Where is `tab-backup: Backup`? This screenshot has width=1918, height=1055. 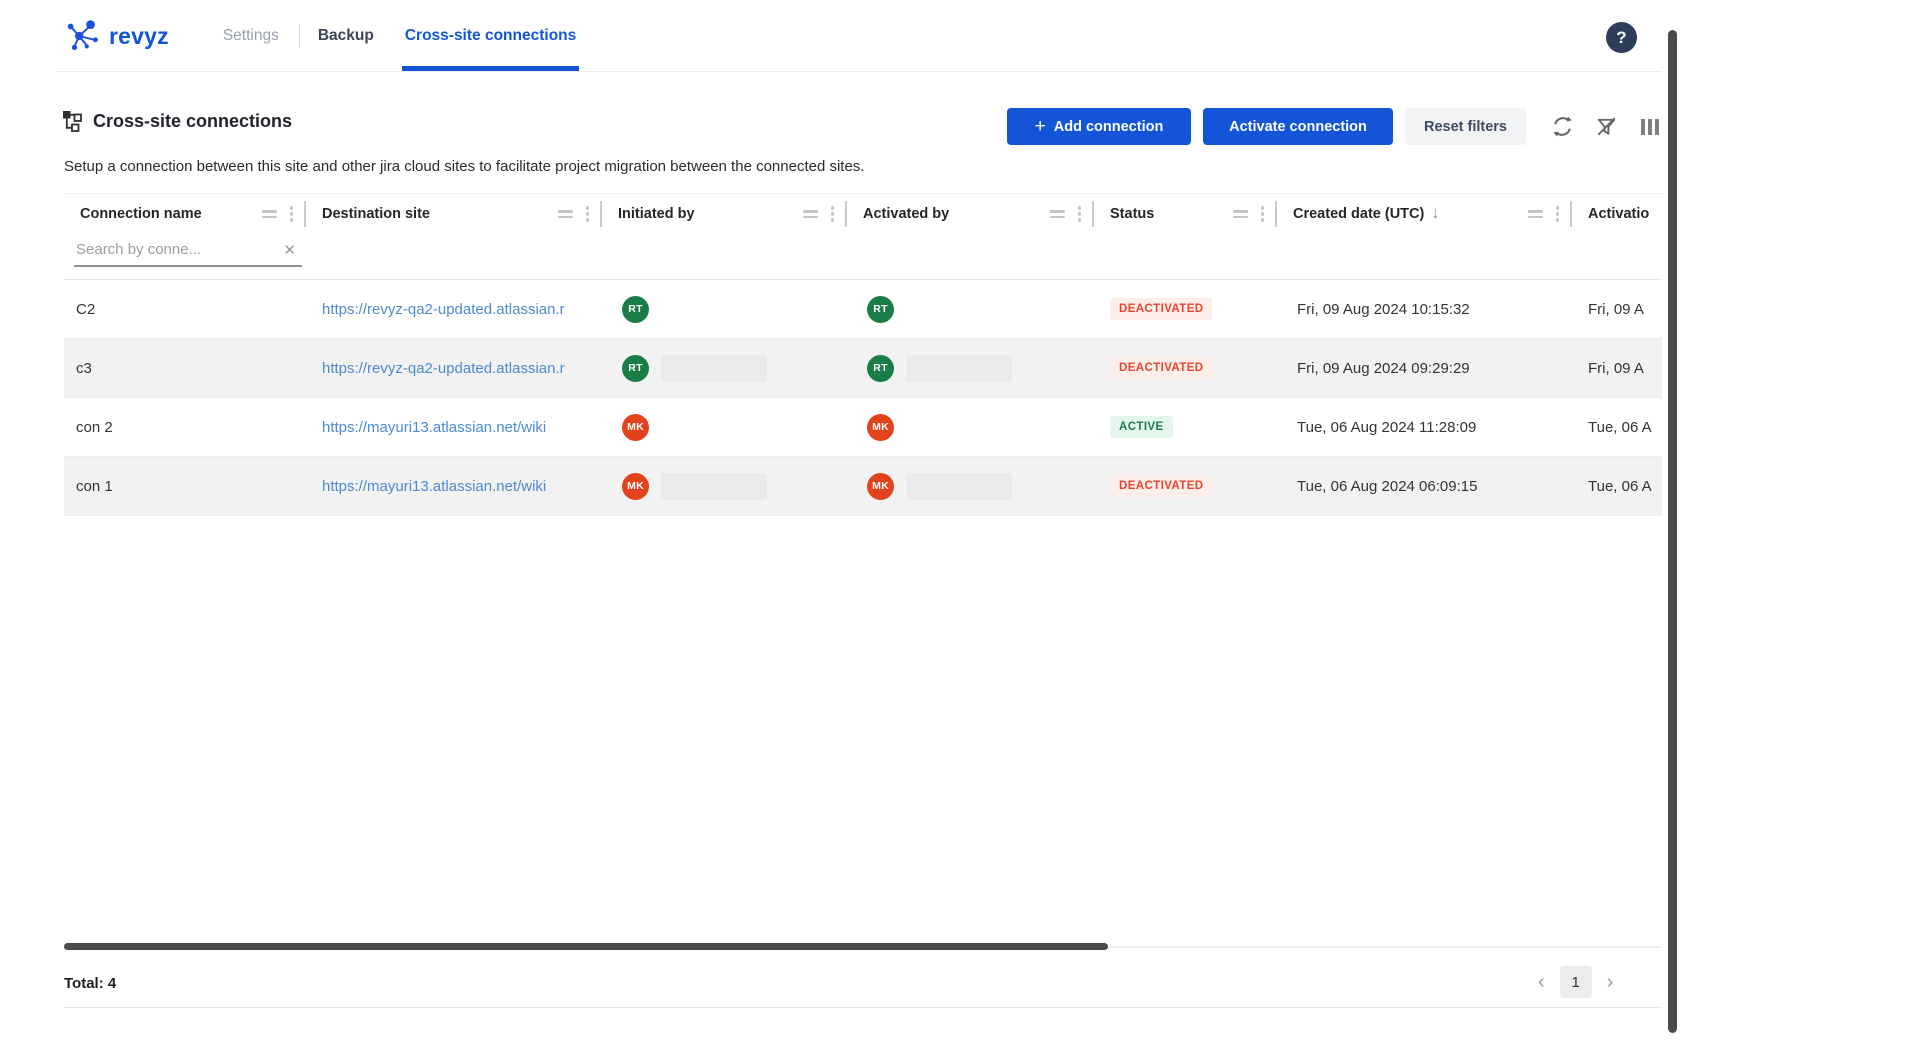 tab-backup: Backup is located at coordinates (345, 35).